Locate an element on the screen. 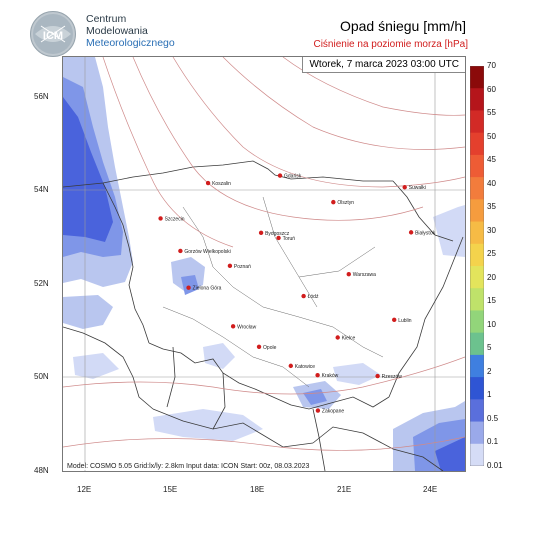  city-label: Zielona Góra is located at coordinates (207, 289).